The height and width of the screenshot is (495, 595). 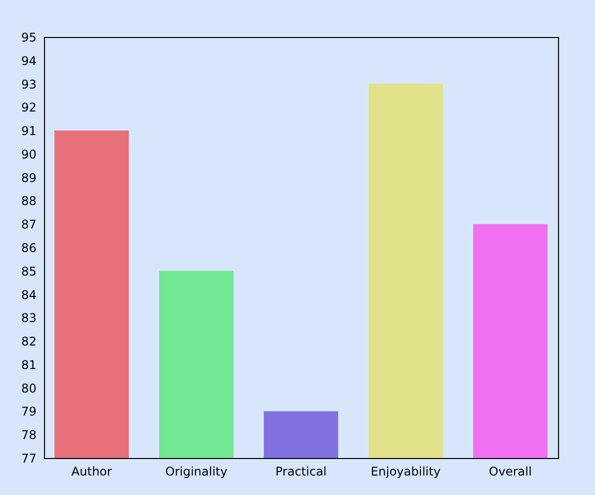 I want to click on y-tick-label: 79, so click(x=28, y=411).